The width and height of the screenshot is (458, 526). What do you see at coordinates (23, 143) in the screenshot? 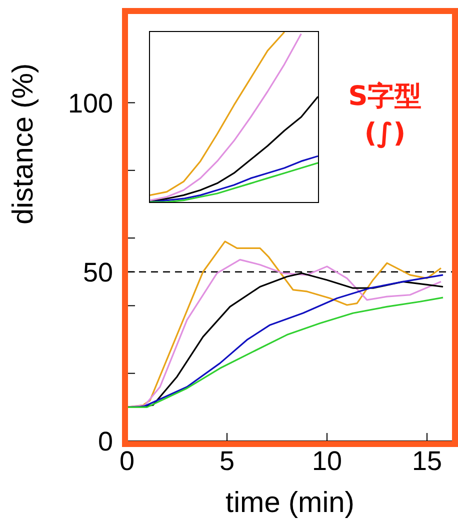
I see `y-axis-title: distance (%)` at bounding box center [23, 143].